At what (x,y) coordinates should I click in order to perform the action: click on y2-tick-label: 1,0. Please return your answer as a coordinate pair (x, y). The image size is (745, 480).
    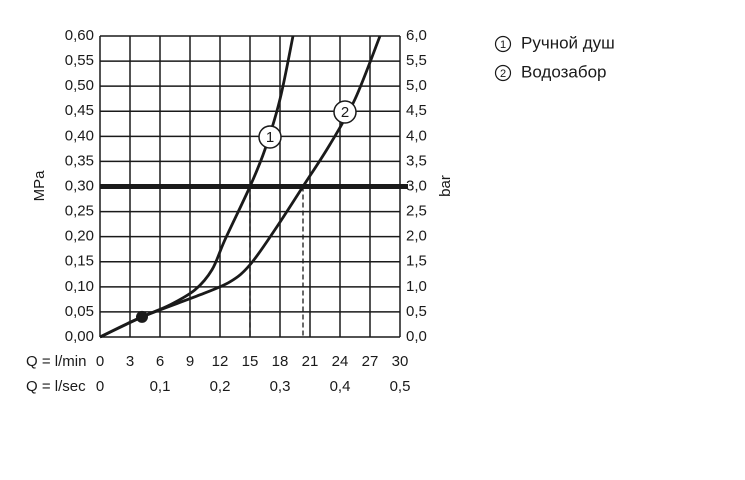
    Looking at the image, I should click on (416, 286).